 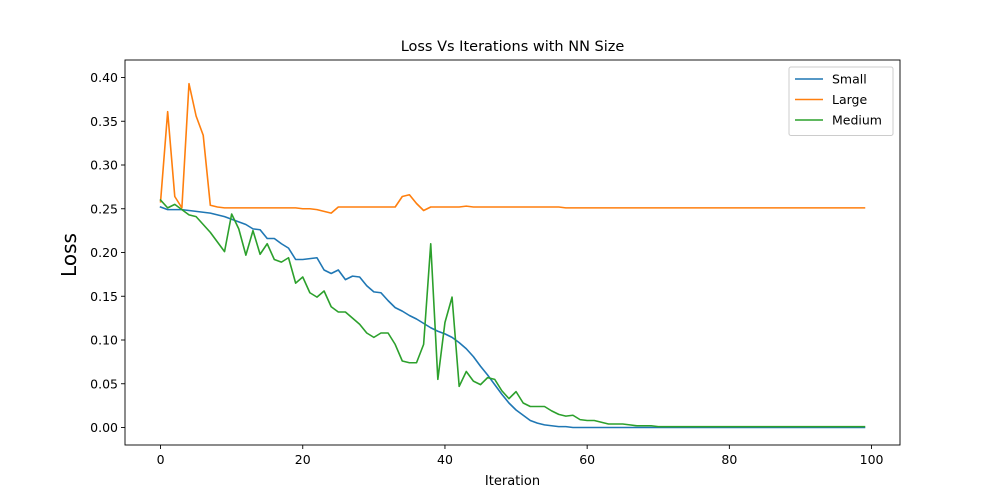 What do you see at coordinates (104, 252) in the screenshot?
I see `y-tick-label: 0.20` at bounding box center [104, 252].